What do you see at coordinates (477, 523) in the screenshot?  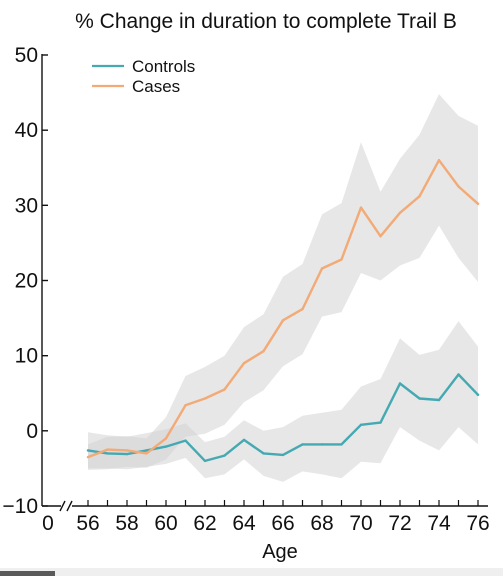 I see `x-tick-label: 76` at bounding box center [477, 523].